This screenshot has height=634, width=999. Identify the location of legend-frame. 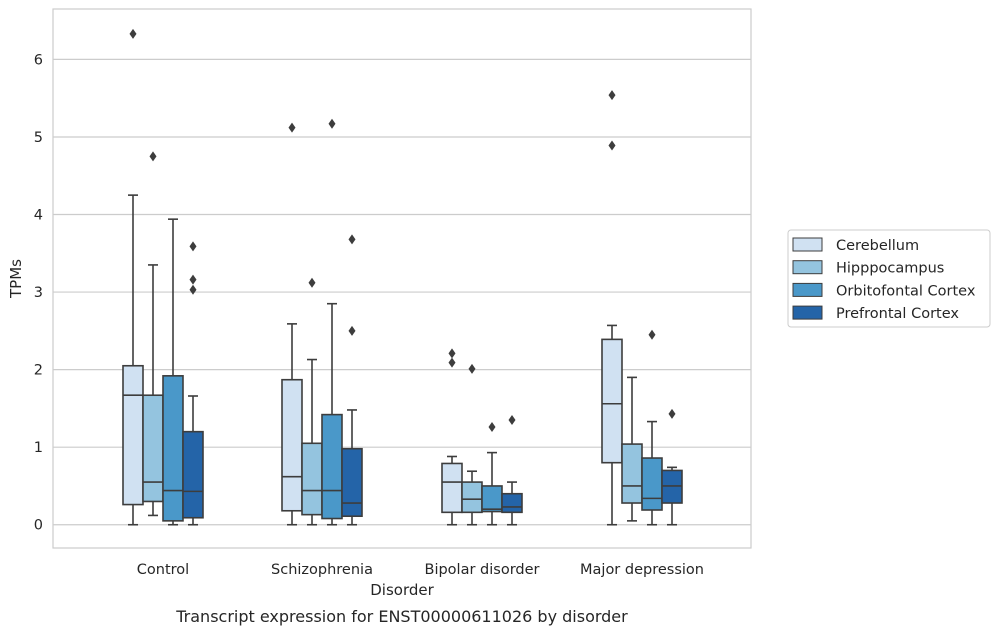
(889, 278).